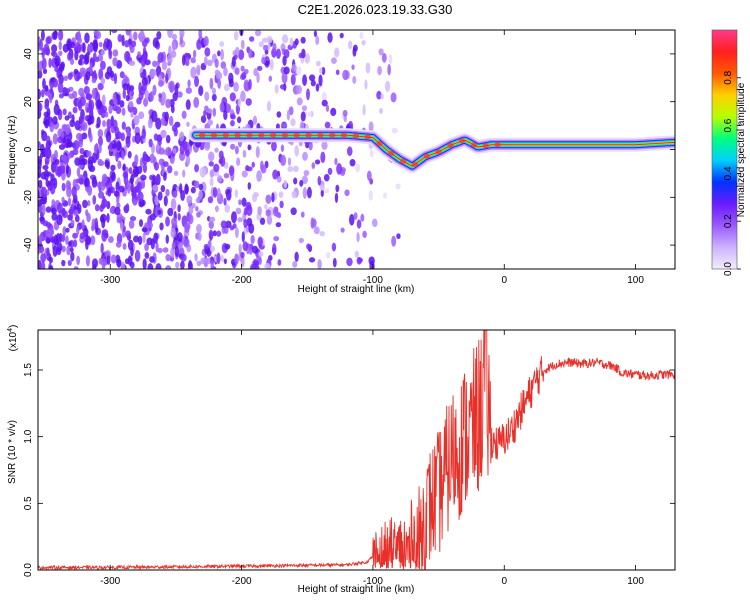 The width and height of the screenshot is (750, 600). I want to click on snr-y-label: SNR (10 * v/v), so click(12, 452).